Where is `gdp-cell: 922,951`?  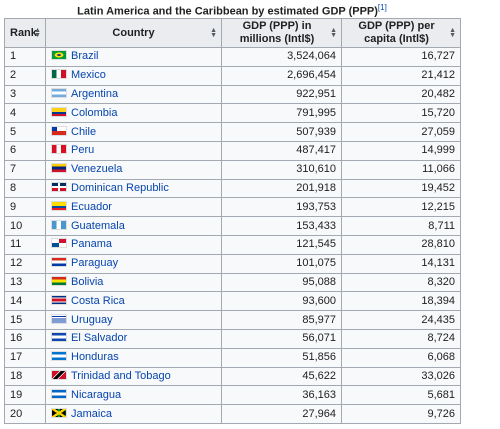 gdp-cell: 922,951 is located at coordinates (281, 94).